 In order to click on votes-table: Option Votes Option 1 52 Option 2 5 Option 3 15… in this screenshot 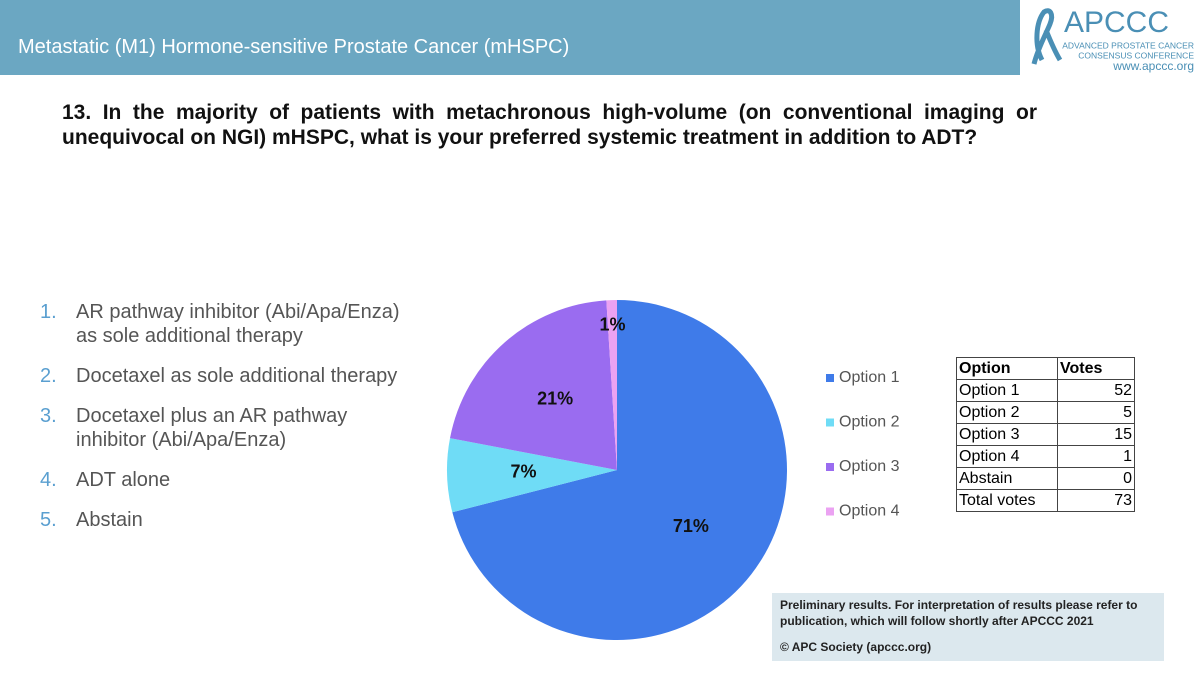, I will do `click(1045, 434)`.